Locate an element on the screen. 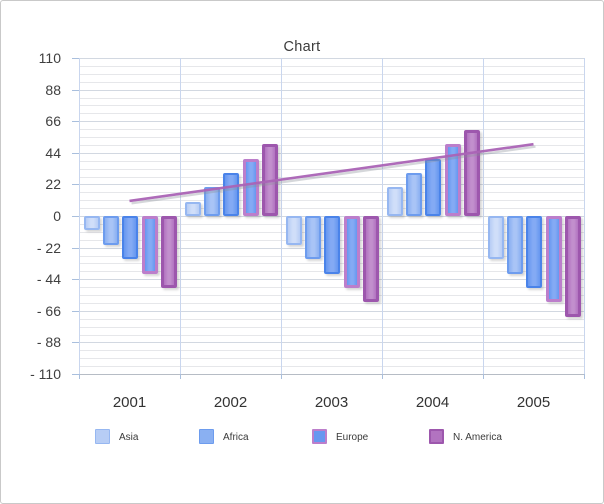 This screenshot has height=504, width=604. bar-asia-2004 is located at coordinates (394, 201).